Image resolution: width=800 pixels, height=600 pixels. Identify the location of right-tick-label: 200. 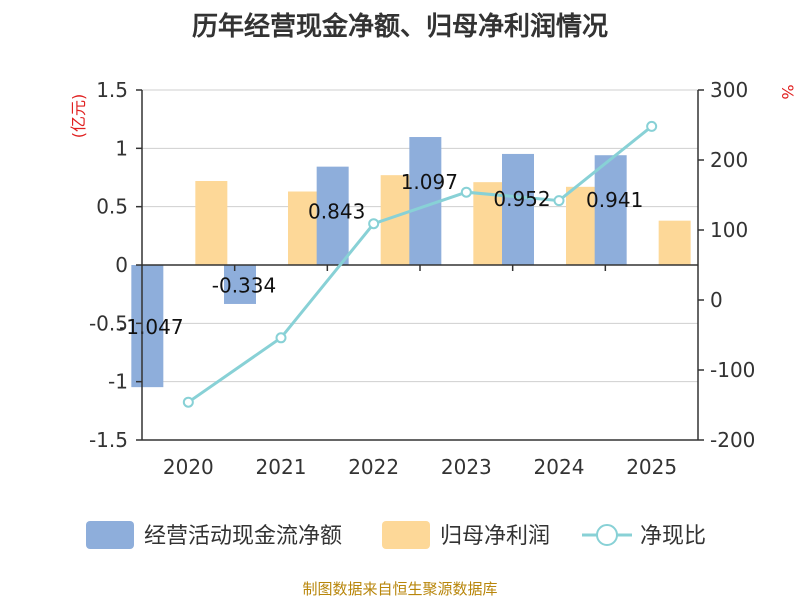
(729, 160).